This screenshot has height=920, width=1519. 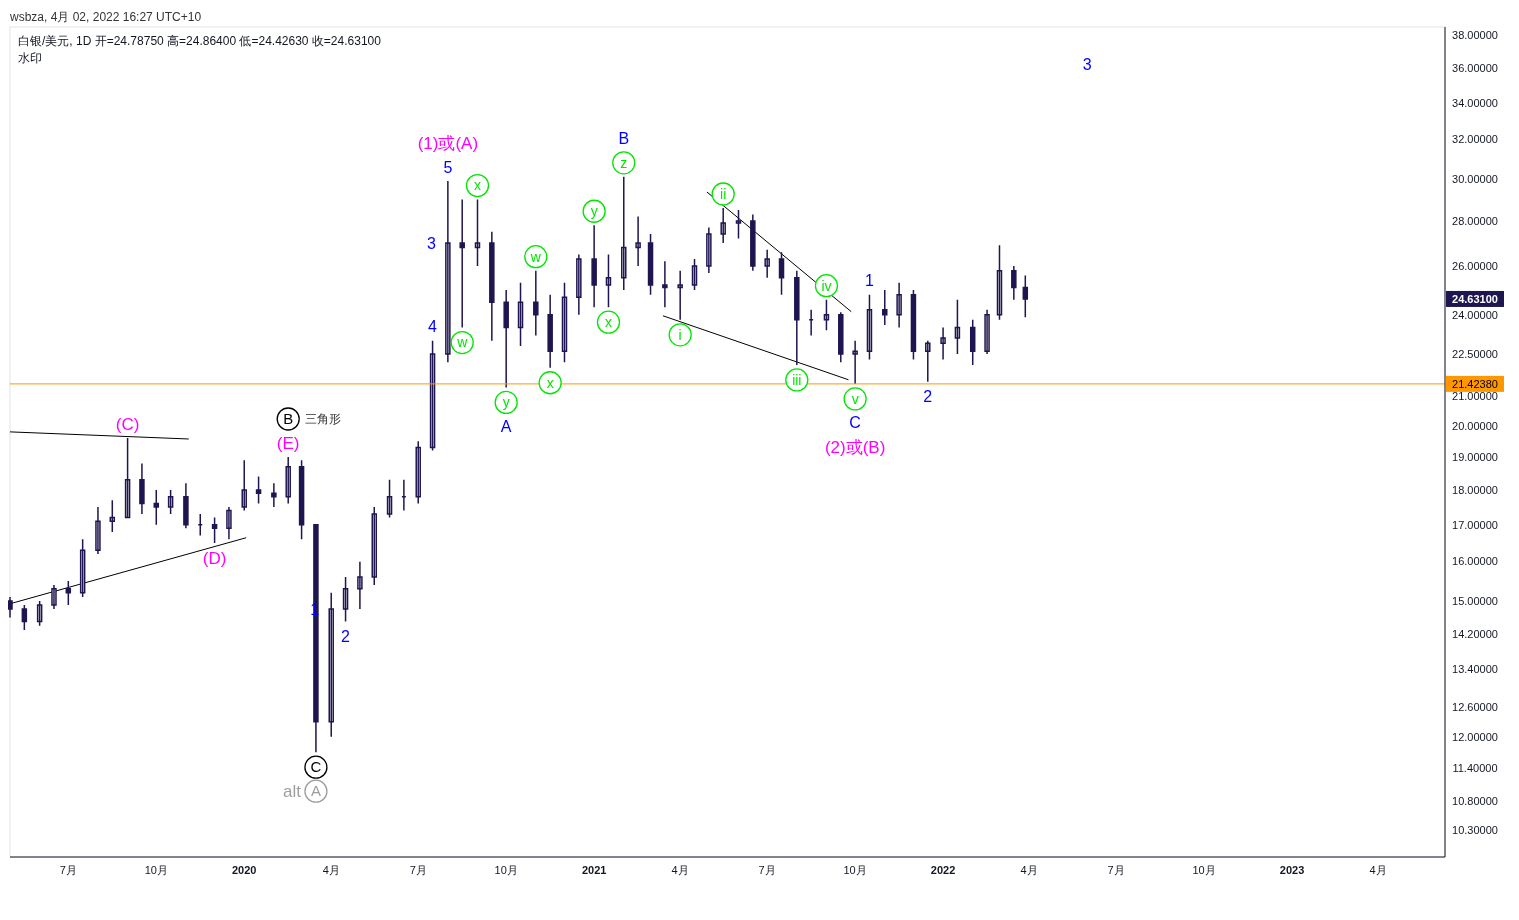 What do you see at coordinates (200, 41) in the screenshot?
I see `text: 白银/美元, 1D 开=24.78750 高=24.86400 低=24.42630 收=24.63100` at bounding box center [200, 41].